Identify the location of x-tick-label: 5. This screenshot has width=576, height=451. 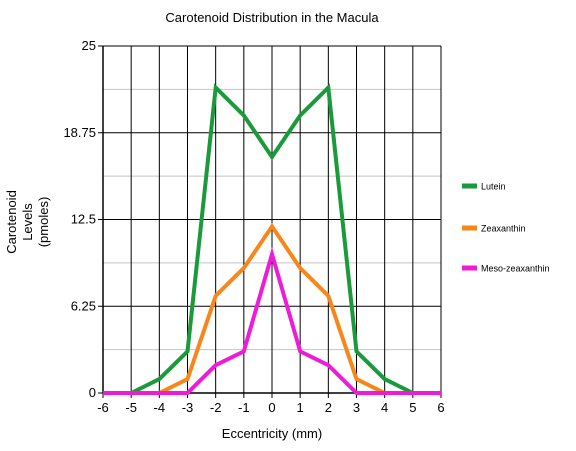
(412, 407).